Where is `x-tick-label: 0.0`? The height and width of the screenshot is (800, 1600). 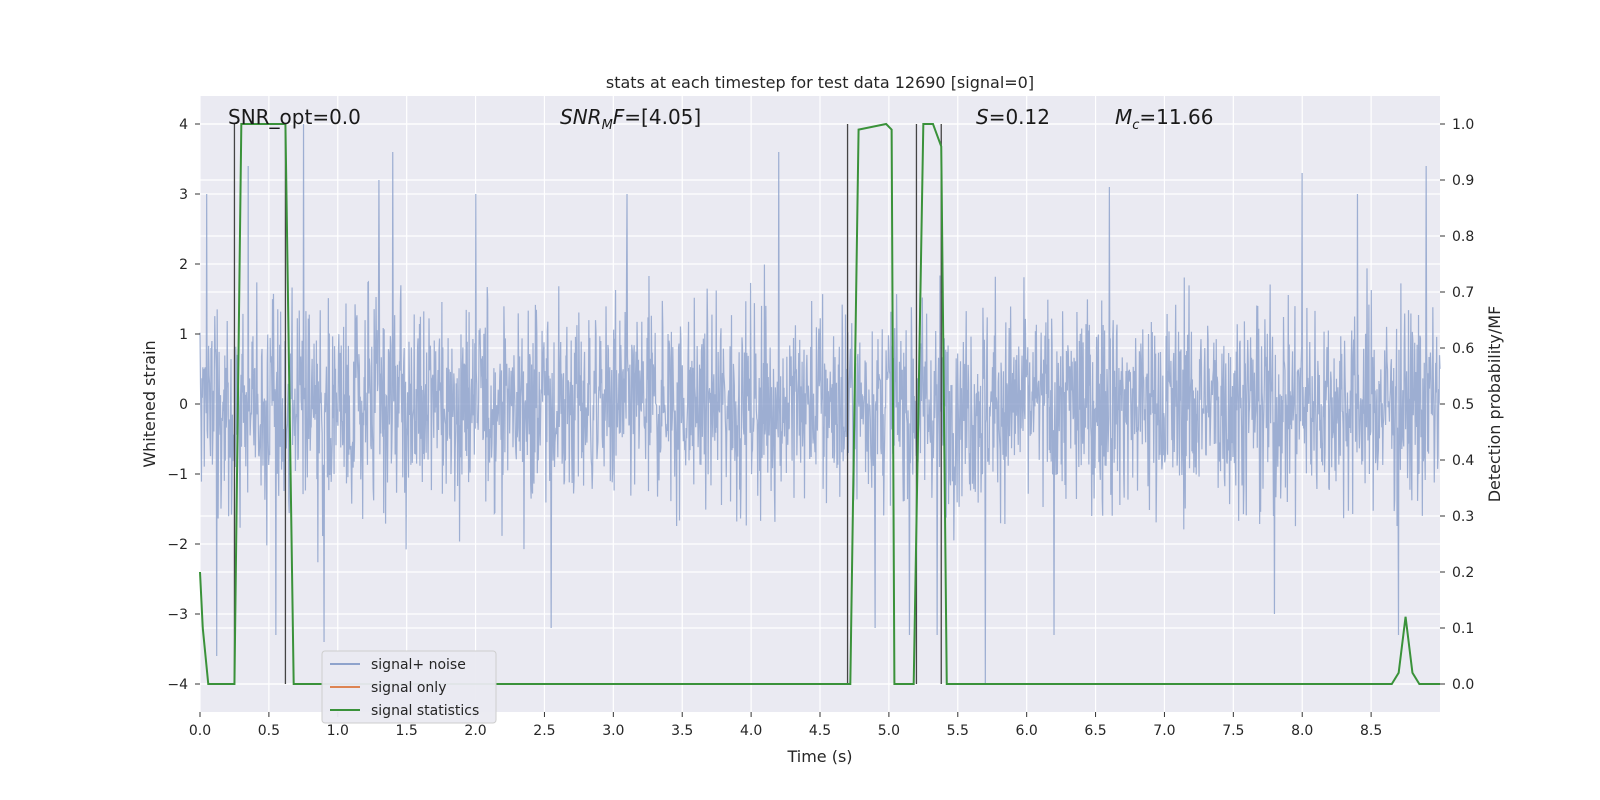 x-tick-label: 0.0 is located at coordinates (200, 731).